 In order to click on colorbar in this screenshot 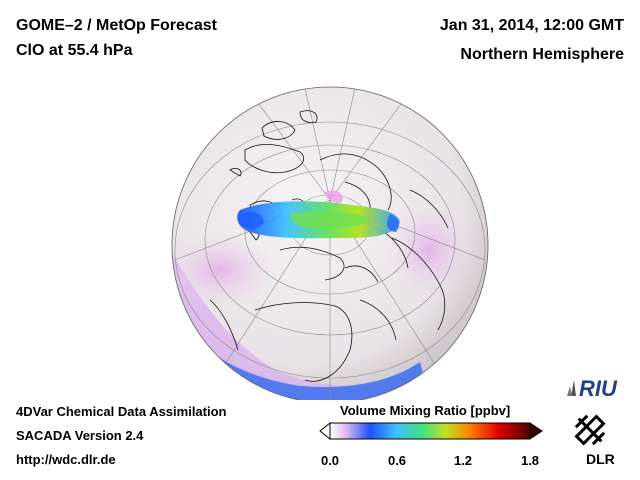, I will do `click(431, 431)`.